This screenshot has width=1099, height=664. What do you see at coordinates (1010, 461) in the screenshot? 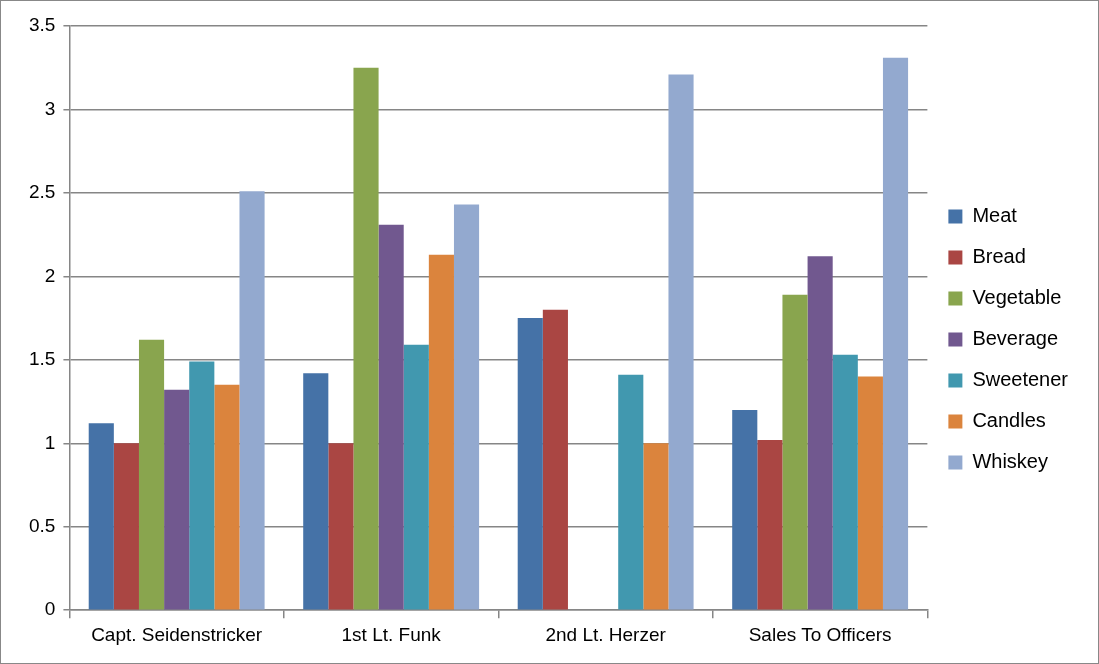
I see `legend-label: Whiskey` at bounding box center [1010, 461].